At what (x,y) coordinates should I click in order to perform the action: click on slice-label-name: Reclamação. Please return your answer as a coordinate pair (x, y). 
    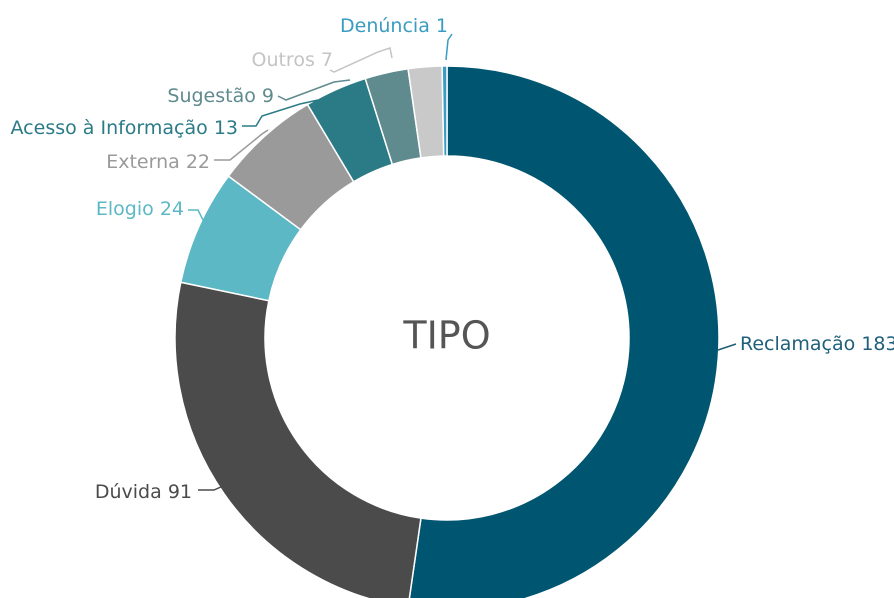
    Looking at the image, I should click on (797, 344).